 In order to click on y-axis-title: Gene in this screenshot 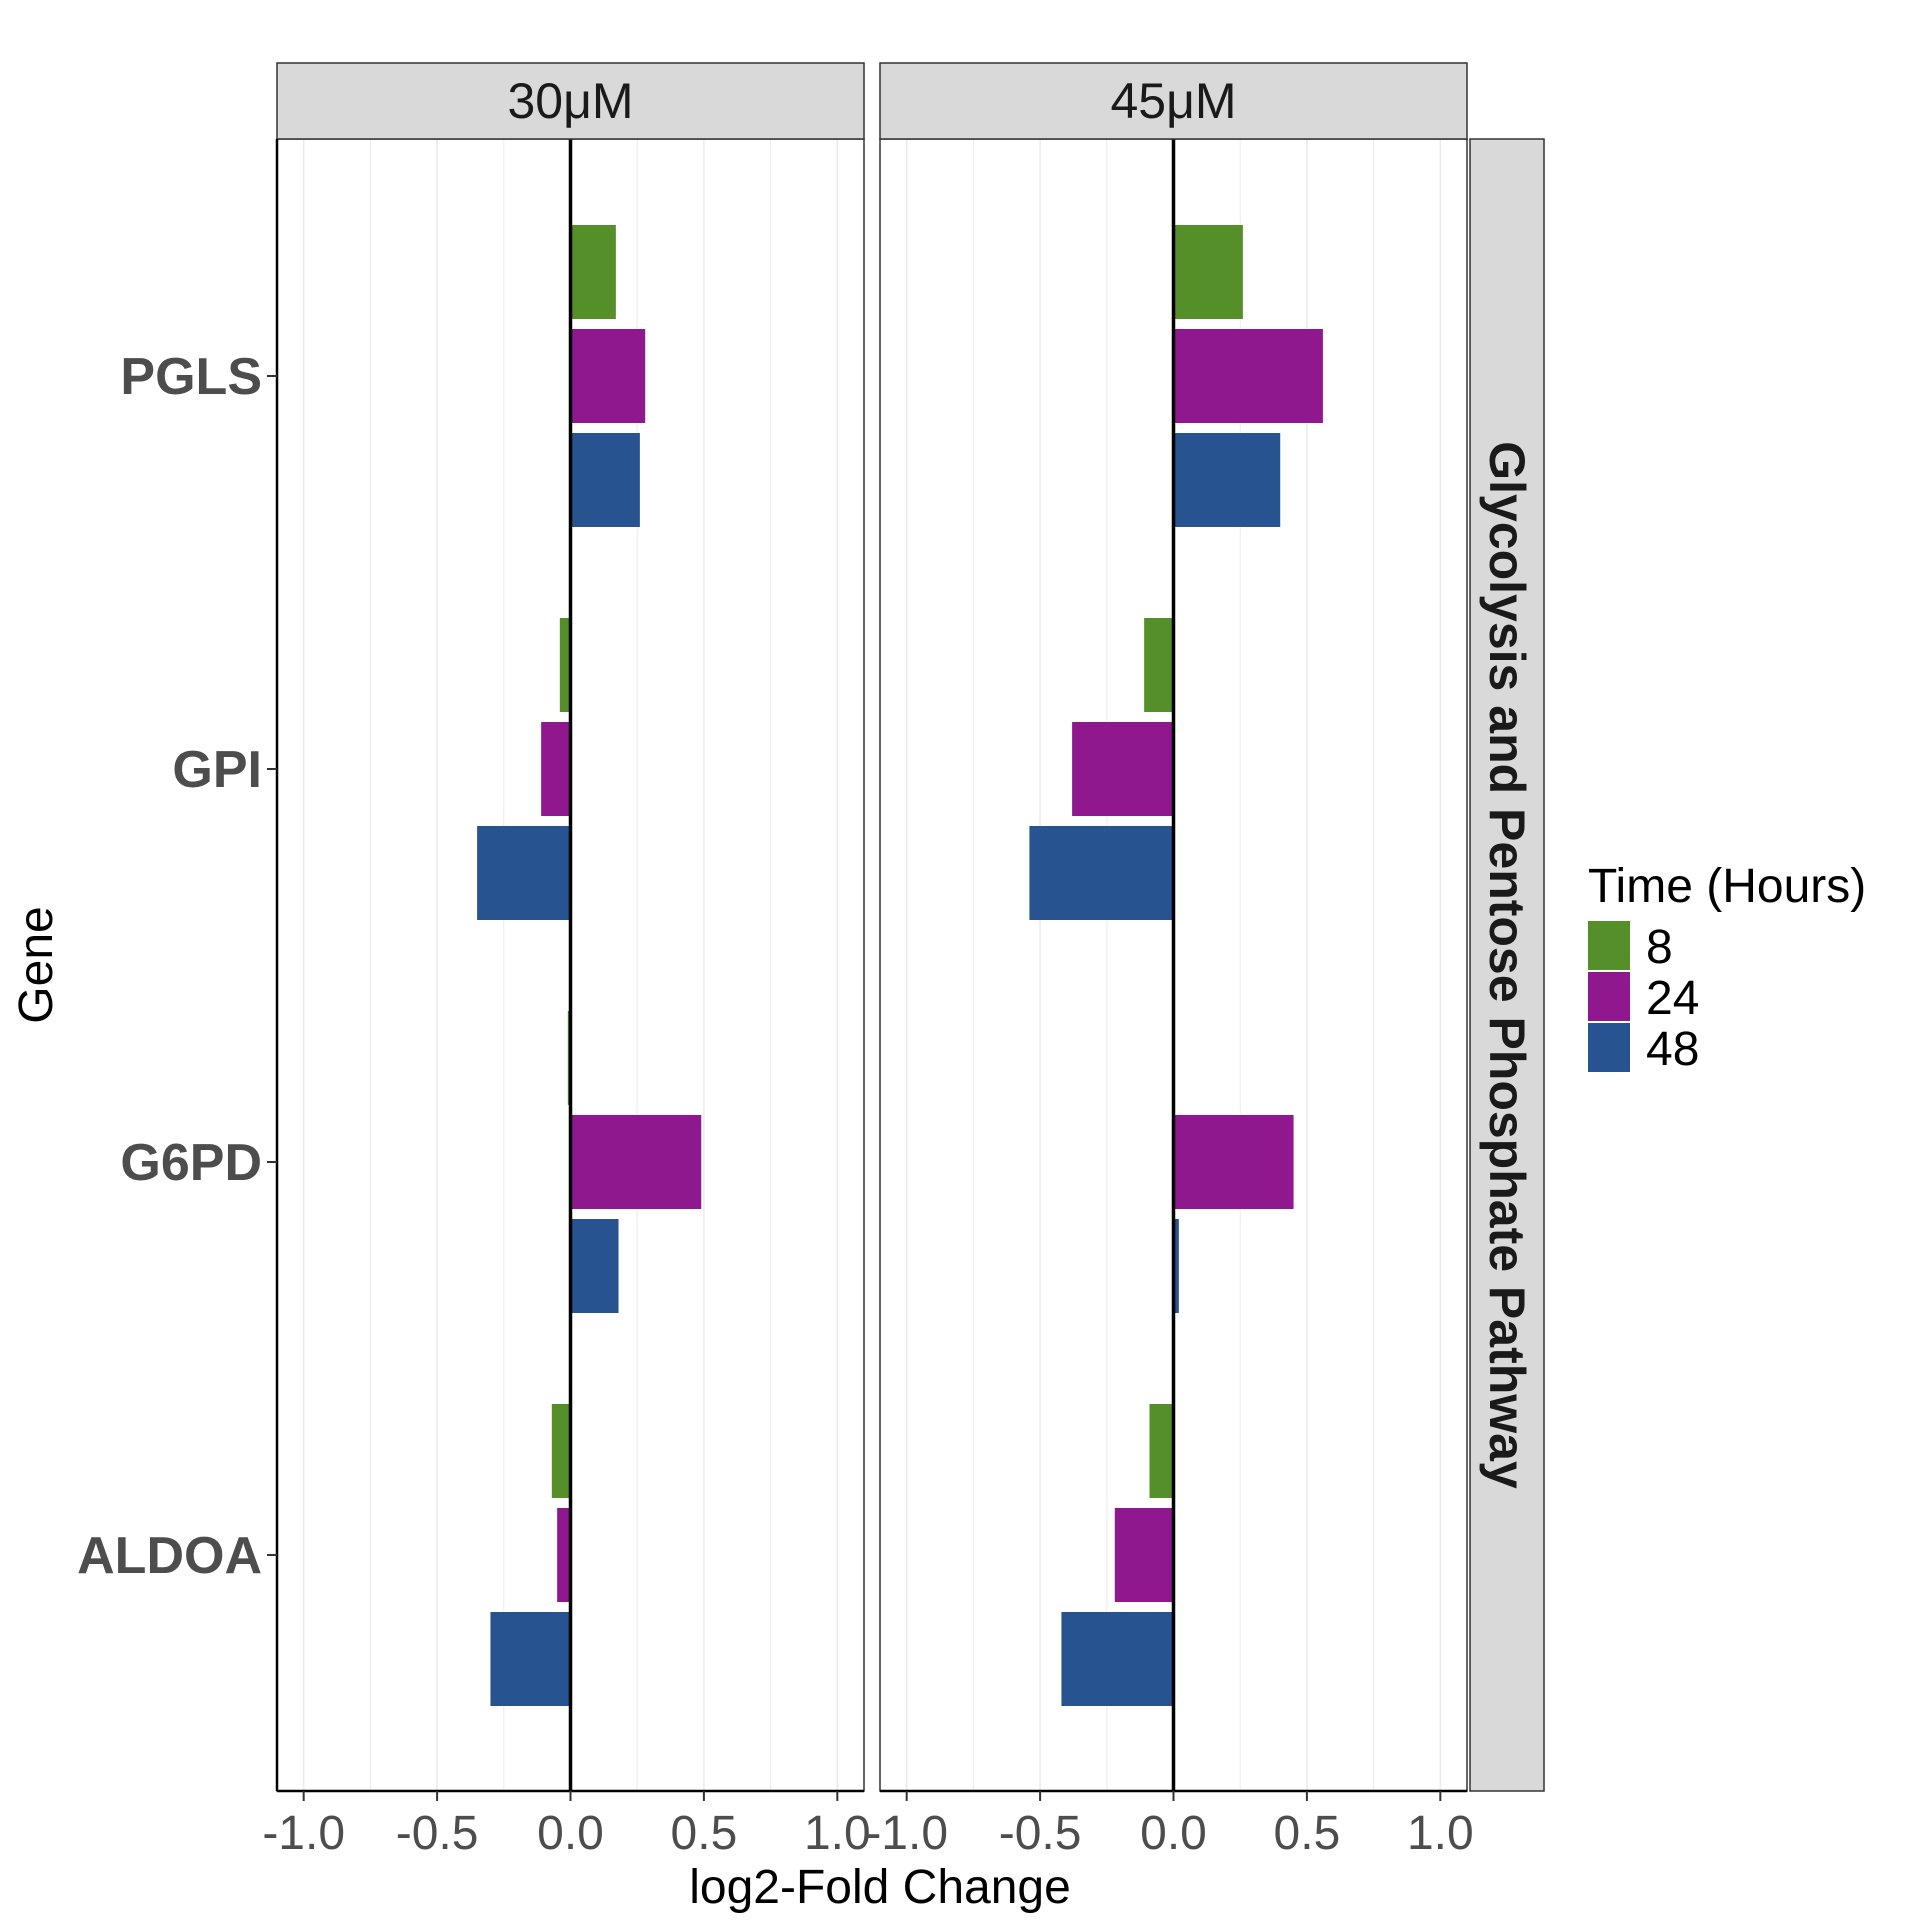, I will do `click(36, 964)`.